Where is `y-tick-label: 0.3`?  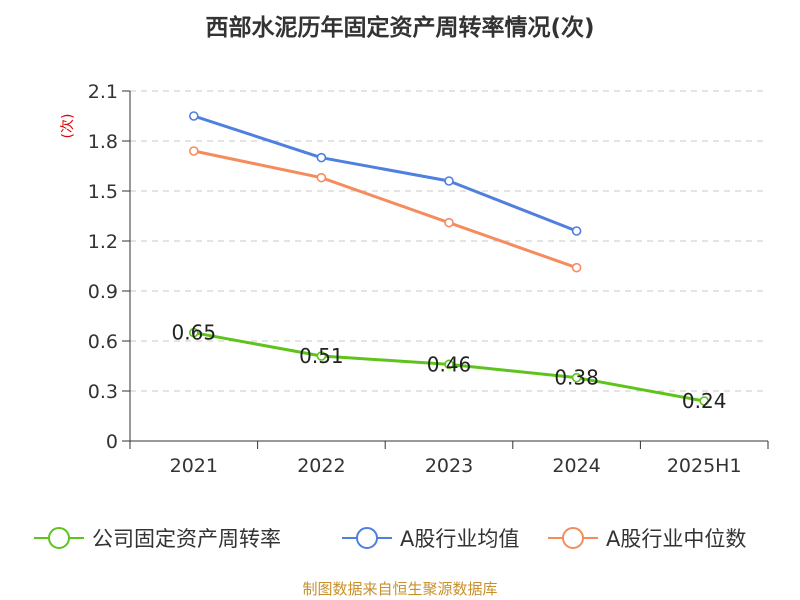 y-tick-label: 0.3 is located at coordinates (103, 392).